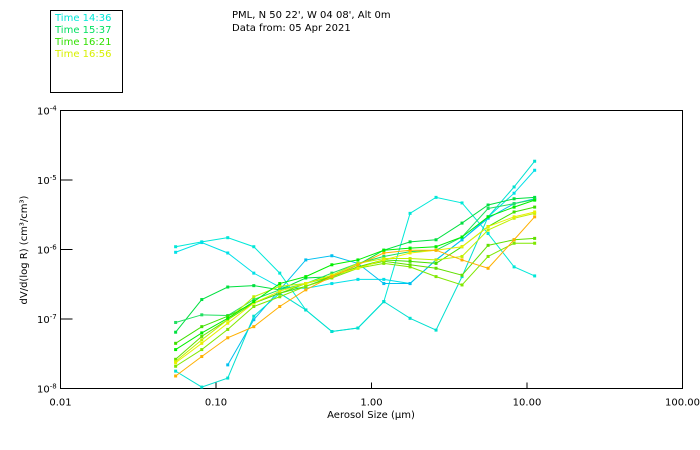 This screenshot has width=700, height=450. Describe the element at coordinates (82, 42) in the screenshot. I see `legend-entry: Time 16:21` at that location.